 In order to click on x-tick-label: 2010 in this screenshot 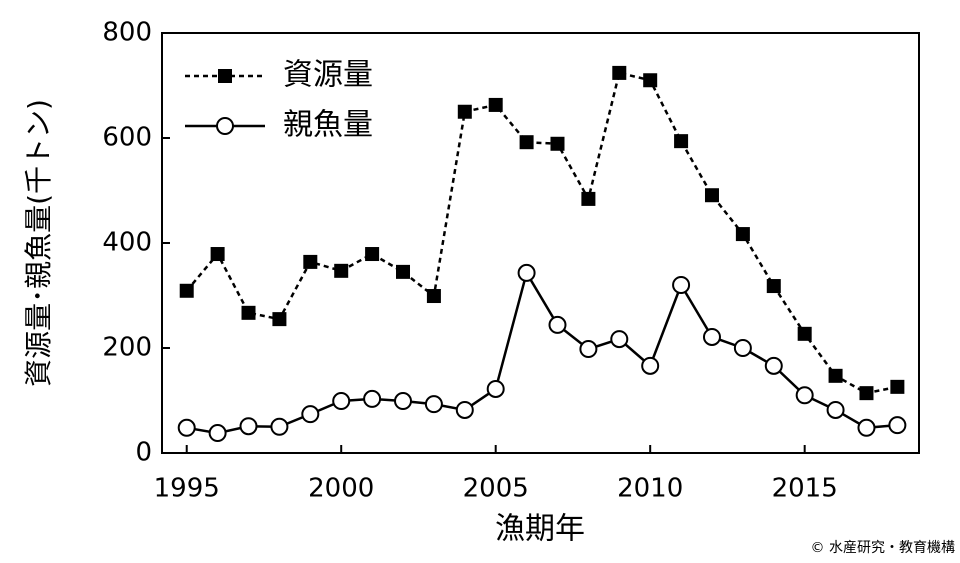, I will do `click(650, 489)`.